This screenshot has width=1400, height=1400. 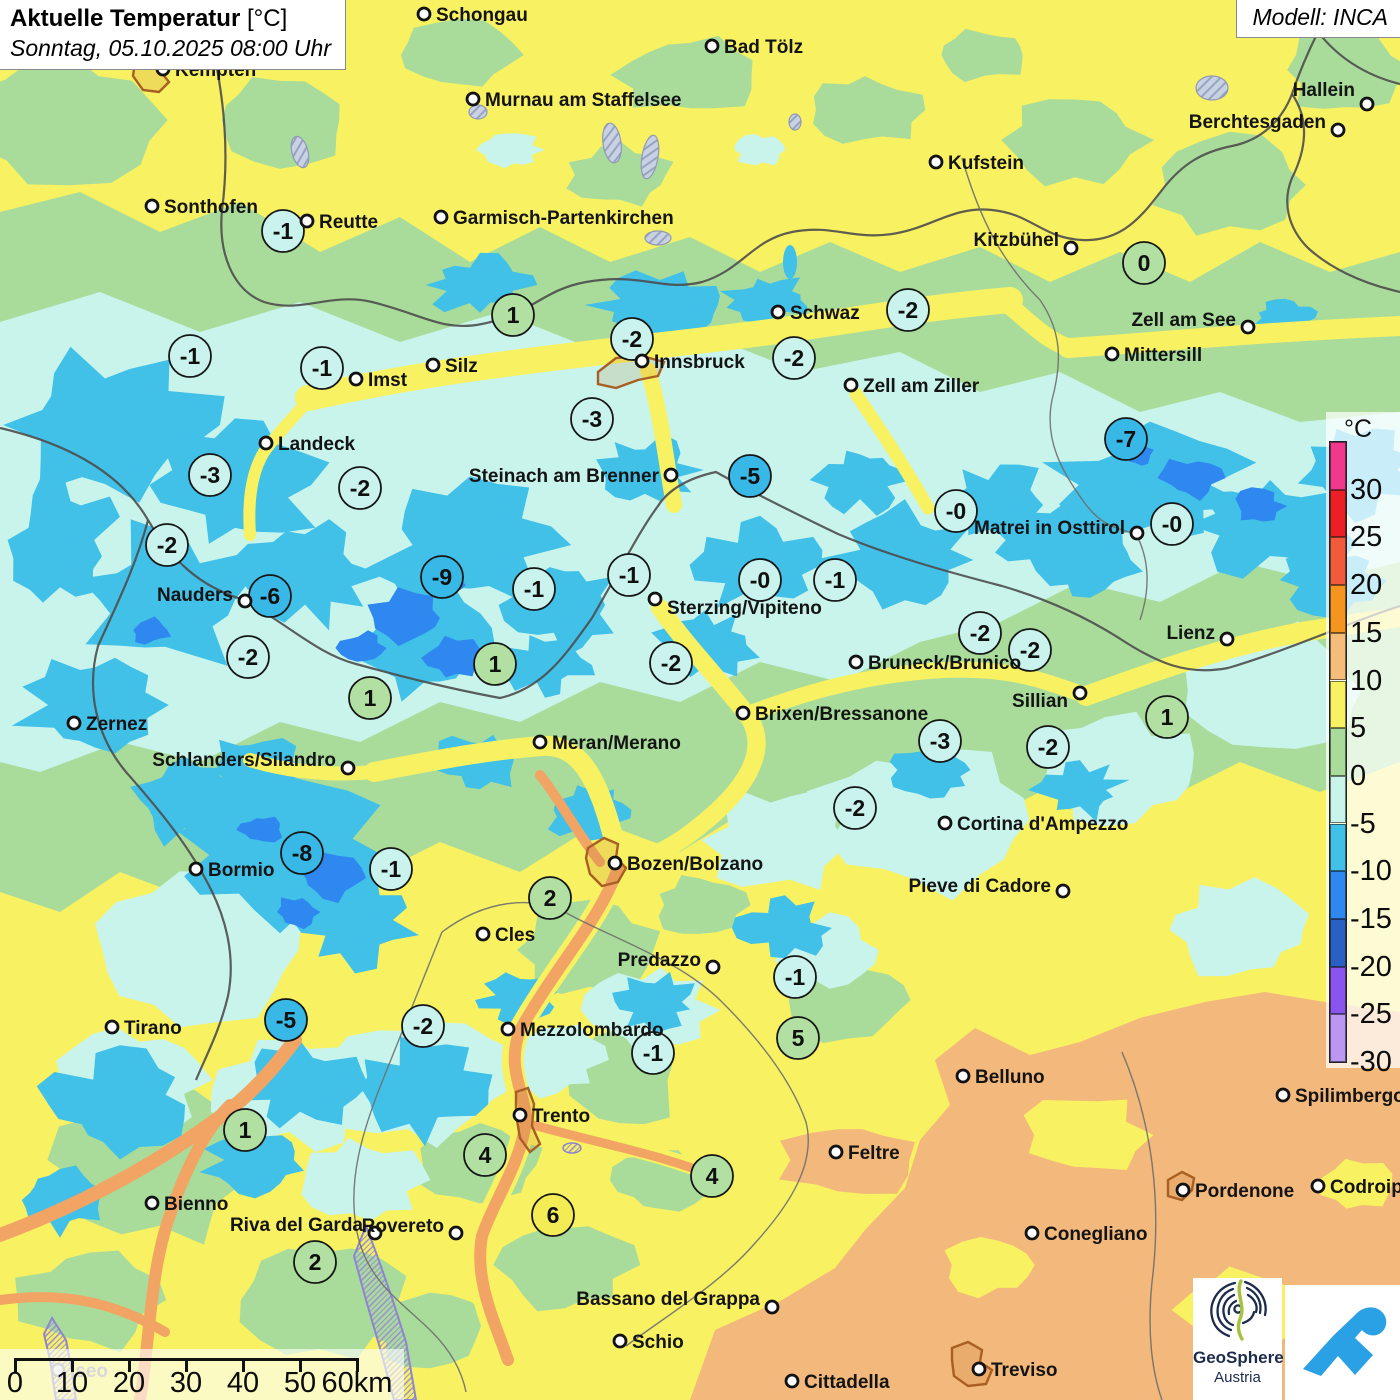 What do you see at coordinates (1371, 1062) in the screenshot?
I see `legend-tick-label: -30` at bounding box center [1371, 1062].